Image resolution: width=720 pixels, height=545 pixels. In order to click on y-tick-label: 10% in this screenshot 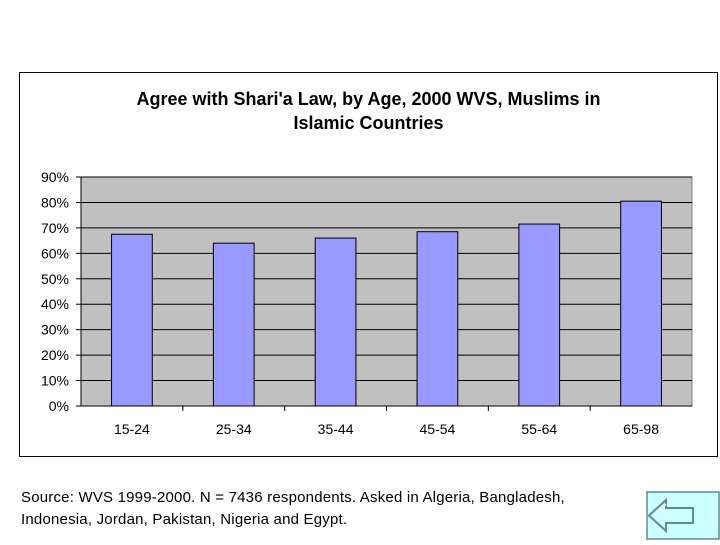, I will do `click(55, 381)`.